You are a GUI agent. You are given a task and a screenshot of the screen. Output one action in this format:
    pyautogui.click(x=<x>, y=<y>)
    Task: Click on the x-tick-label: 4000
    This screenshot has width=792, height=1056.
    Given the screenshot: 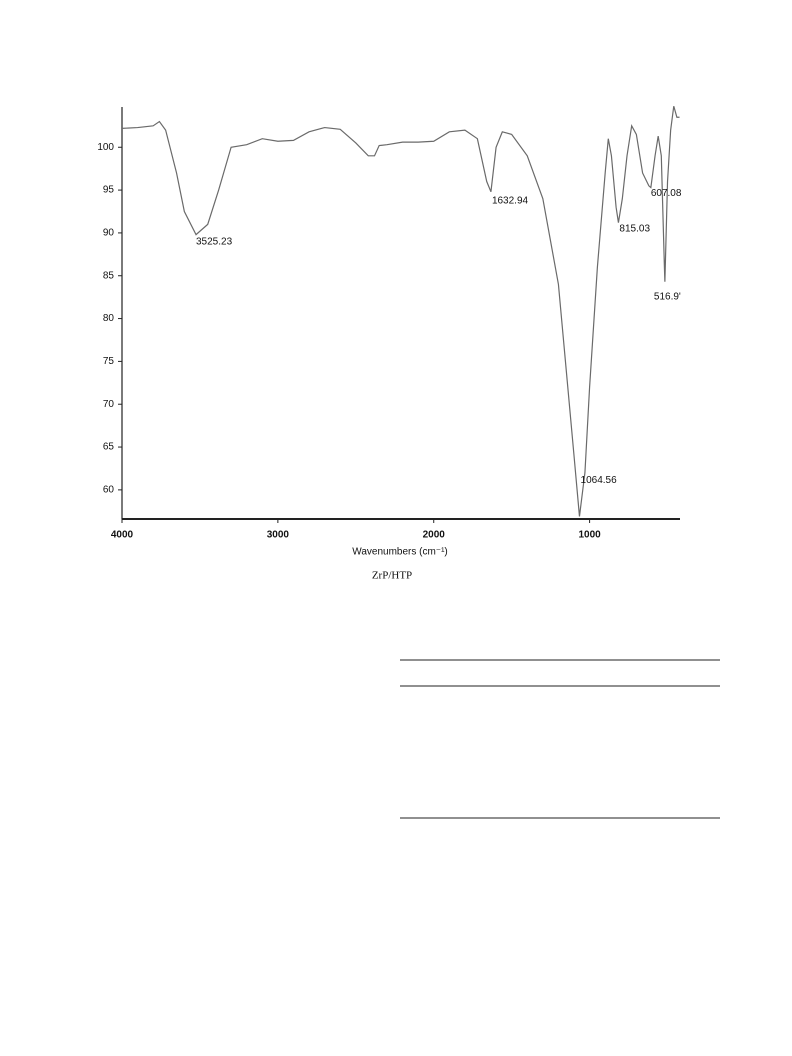 What is the action you would take?
    pyautogui.click(x=122, y=535)
    